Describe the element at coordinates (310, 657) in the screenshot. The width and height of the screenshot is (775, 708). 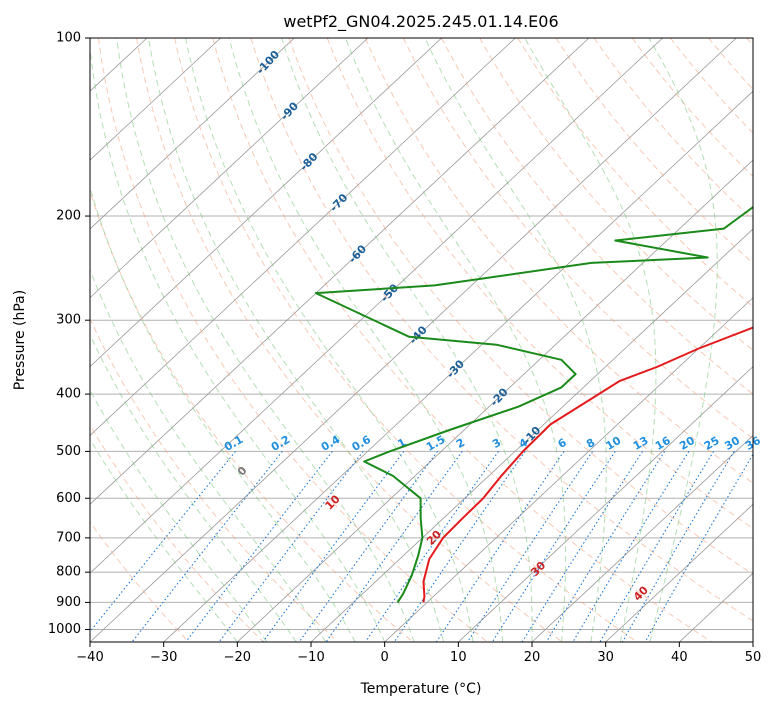
I see `x-tick-label: −10` at that location.